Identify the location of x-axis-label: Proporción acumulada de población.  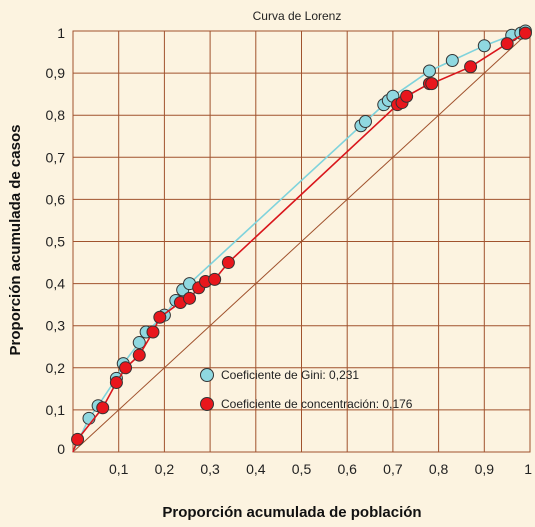
(291, 512).